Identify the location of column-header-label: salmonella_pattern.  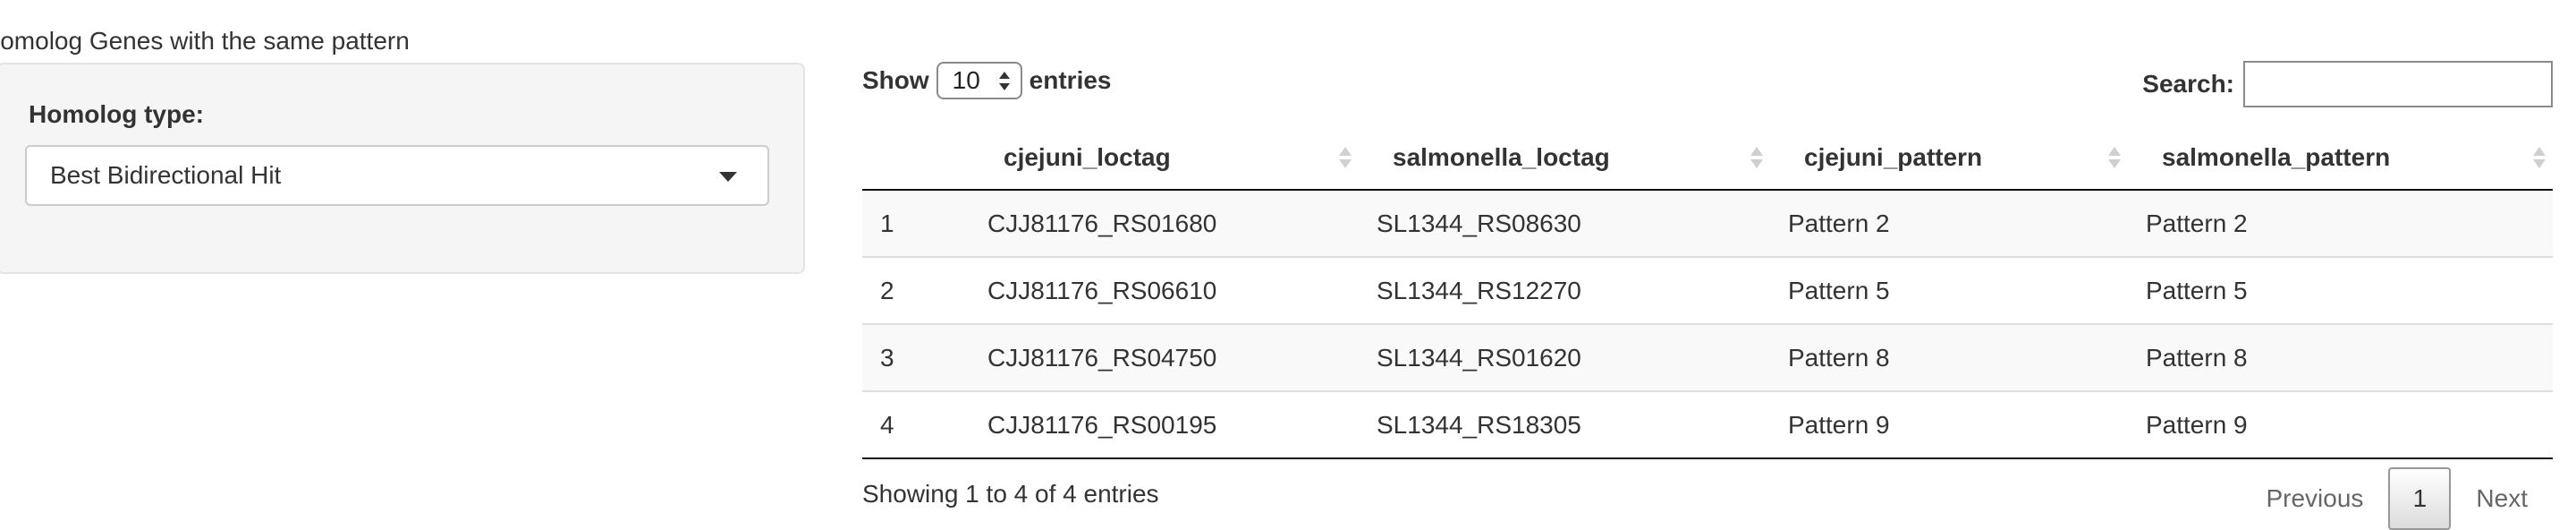
(2276, 156).